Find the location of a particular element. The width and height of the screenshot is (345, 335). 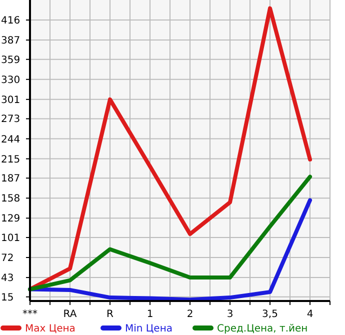

y-tick-label: 158 is located at coordinates (10, 199).